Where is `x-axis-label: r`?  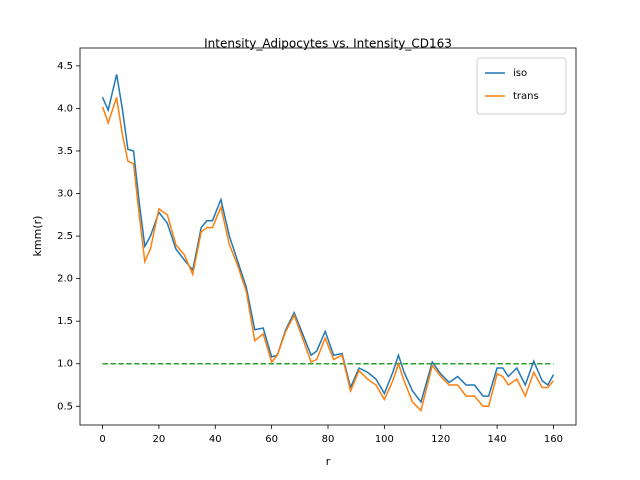
x-axis-label: r is located at coordinates (328, 461).